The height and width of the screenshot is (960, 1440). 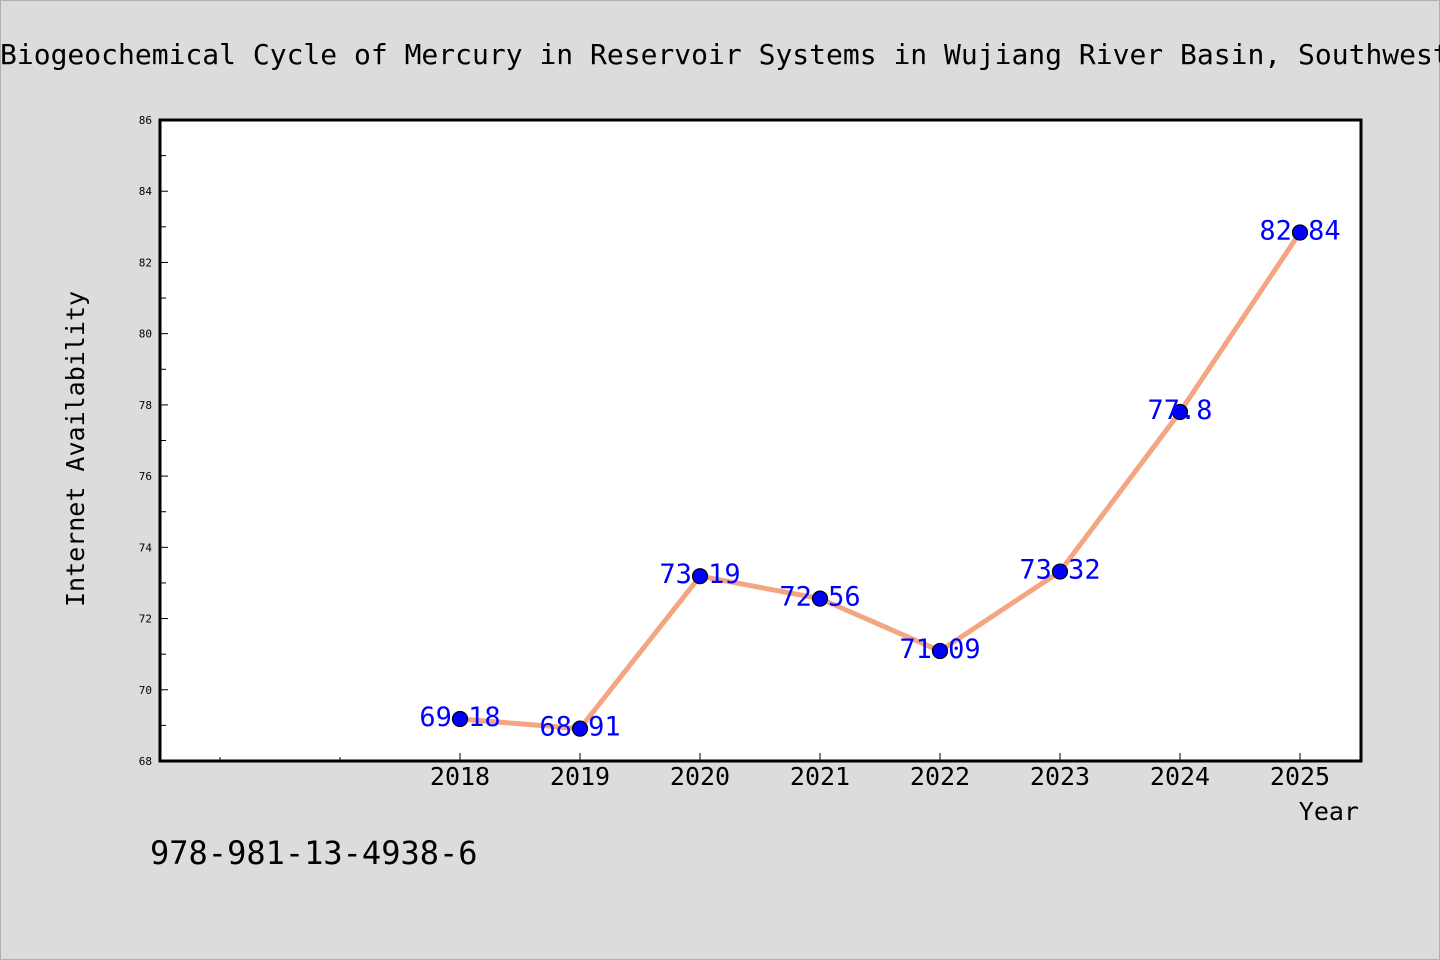 I want to click on data-label: 73.32, so click(x=1059, y=570).